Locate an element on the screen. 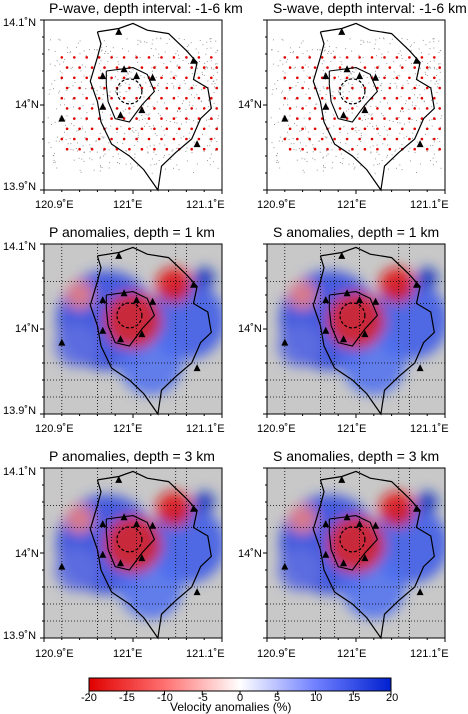  xtick-121-r2c1: 121˚E is located at coordinates (128, 429).